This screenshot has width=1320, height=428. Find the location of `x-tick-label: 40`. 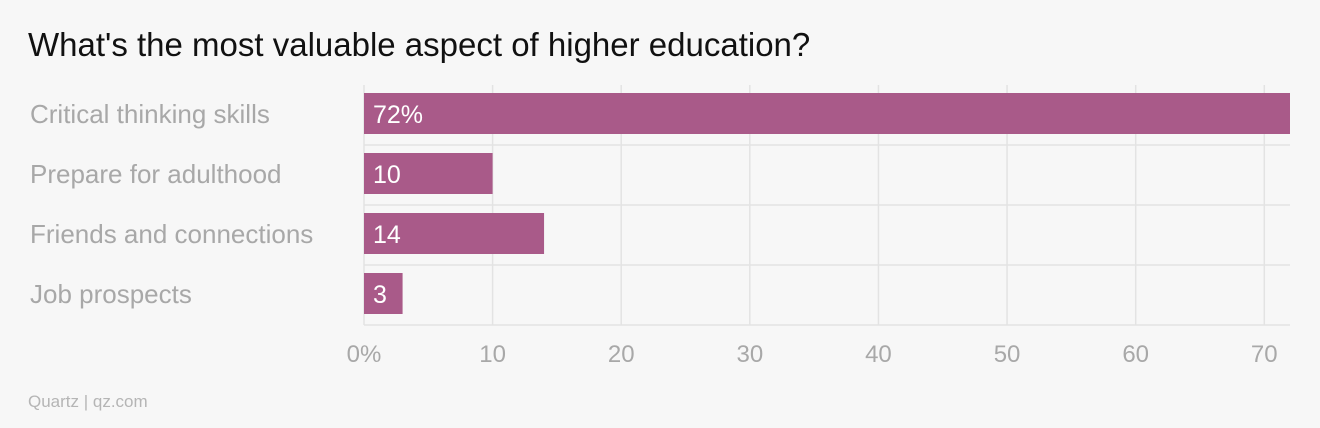

x-tick-label: 40 is located at coordinates (878, 354).